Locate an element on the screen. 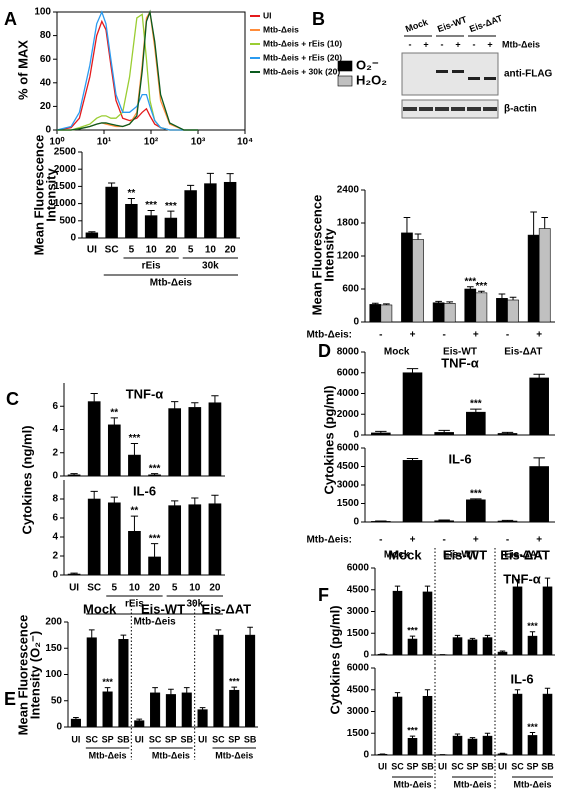 The width and height of the screenshot is (561, 800). y-axis-label: % of MAX is located at coordinates (22, 70).